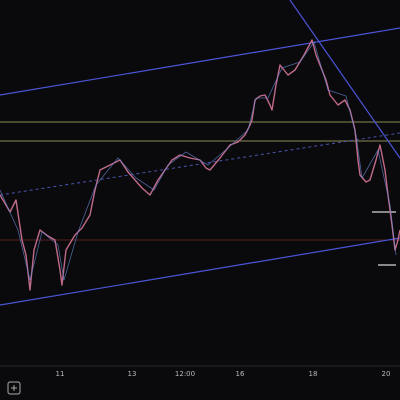  Describe the element at coordinates (60, 374) in the screenshot. I see `x-axis-label: 11` at that location.